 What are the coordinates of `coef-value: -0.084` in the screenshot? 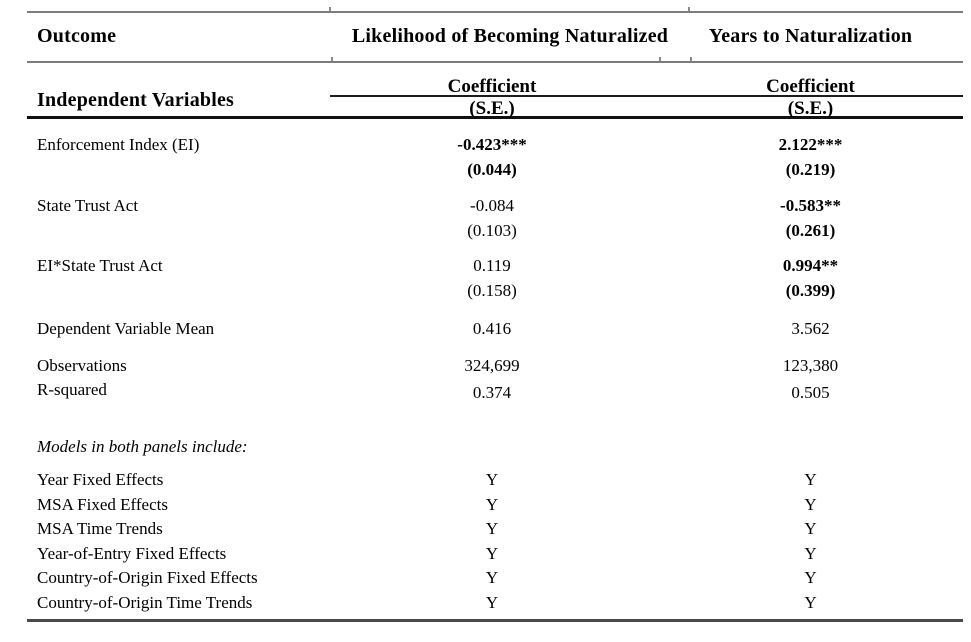 It's located at (492, 205).